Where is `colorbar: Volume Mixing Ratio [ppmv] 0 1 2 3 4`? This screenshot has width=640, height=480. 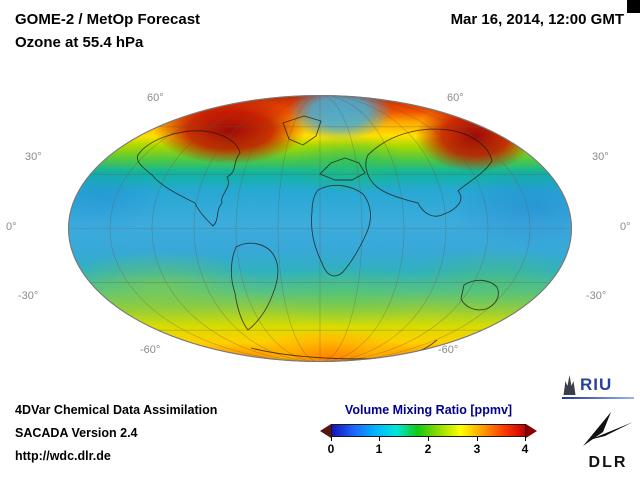 colorbar: Volume Mixing Ratio [ppmv] 0 1 2 3 4 is located at coordinates (428, 430).